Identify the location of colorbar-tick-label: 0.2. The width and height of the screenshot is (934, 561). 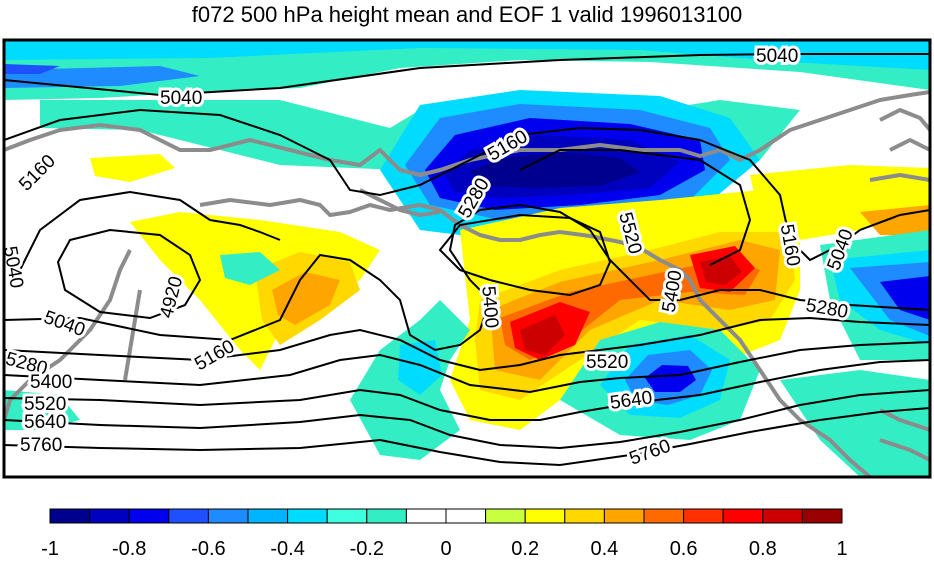
(525, 549).